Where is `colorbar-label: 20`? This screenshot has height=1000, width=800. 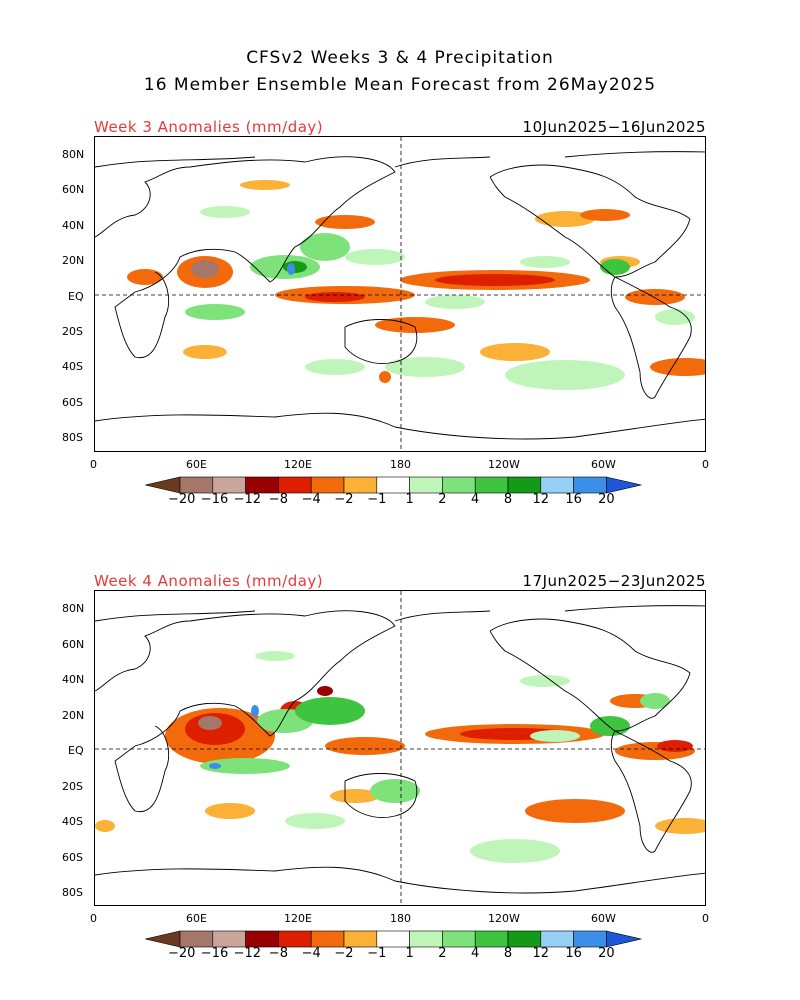 colorbar-label: 20 is located at coordinates (606, 953).